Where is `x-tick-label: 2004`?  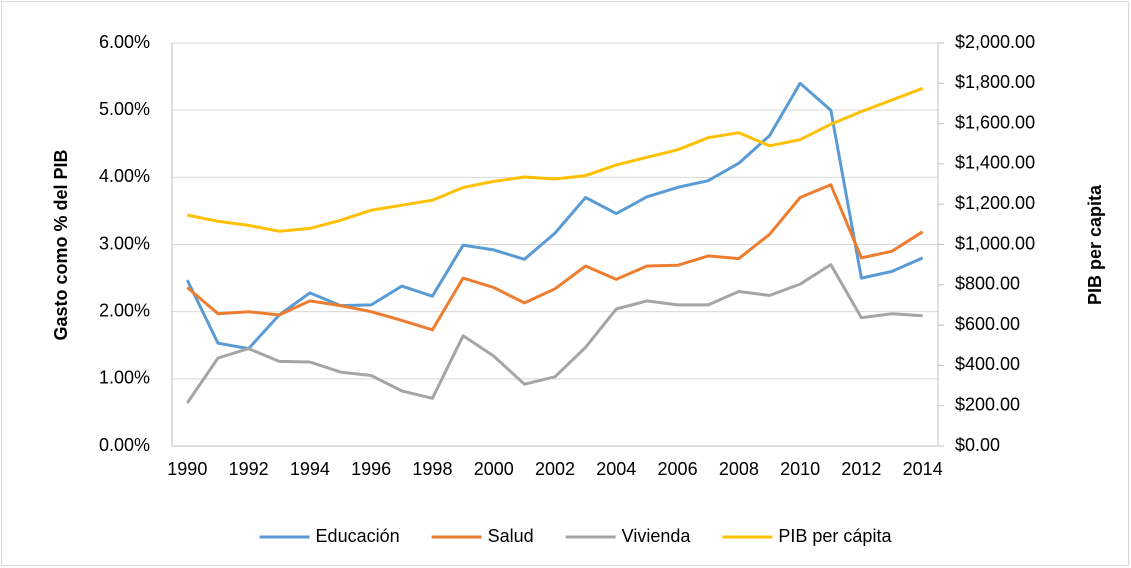 x-tick-label: 2004 is located at coordinates (616, 469).